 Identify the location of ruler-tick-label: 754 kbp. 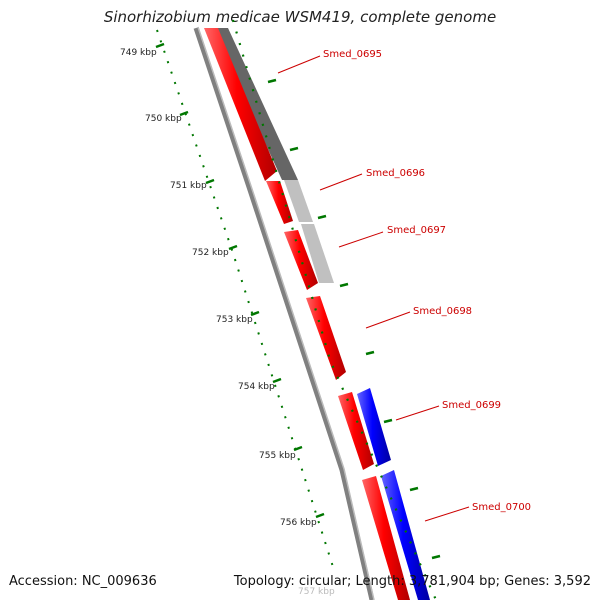
(256, 387).